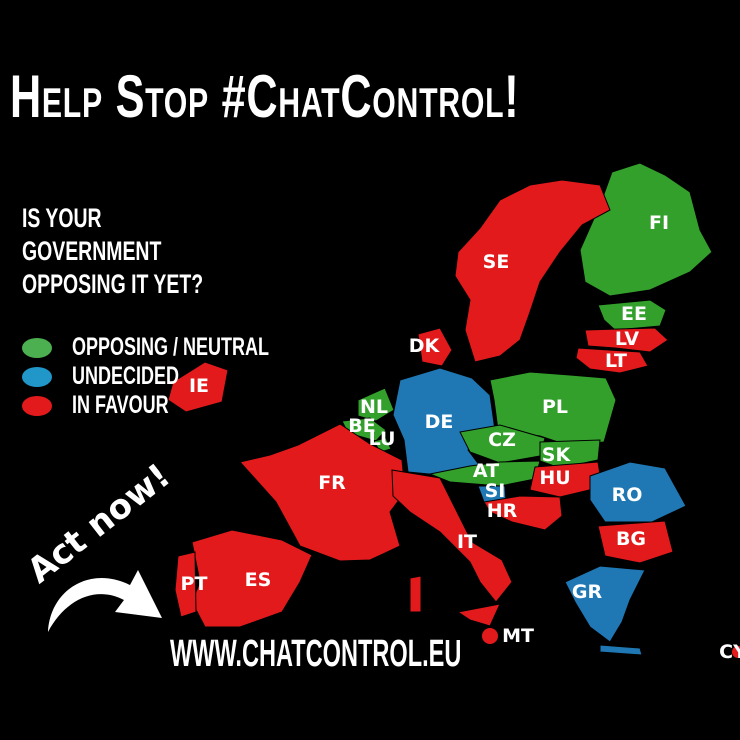 Image resolution: width=740 pixels, height=740 pixels. What do you see at coordinates (502, 511) in the screenshot?
I see `country-label-hr: HR` at bounding box center [502, 511].